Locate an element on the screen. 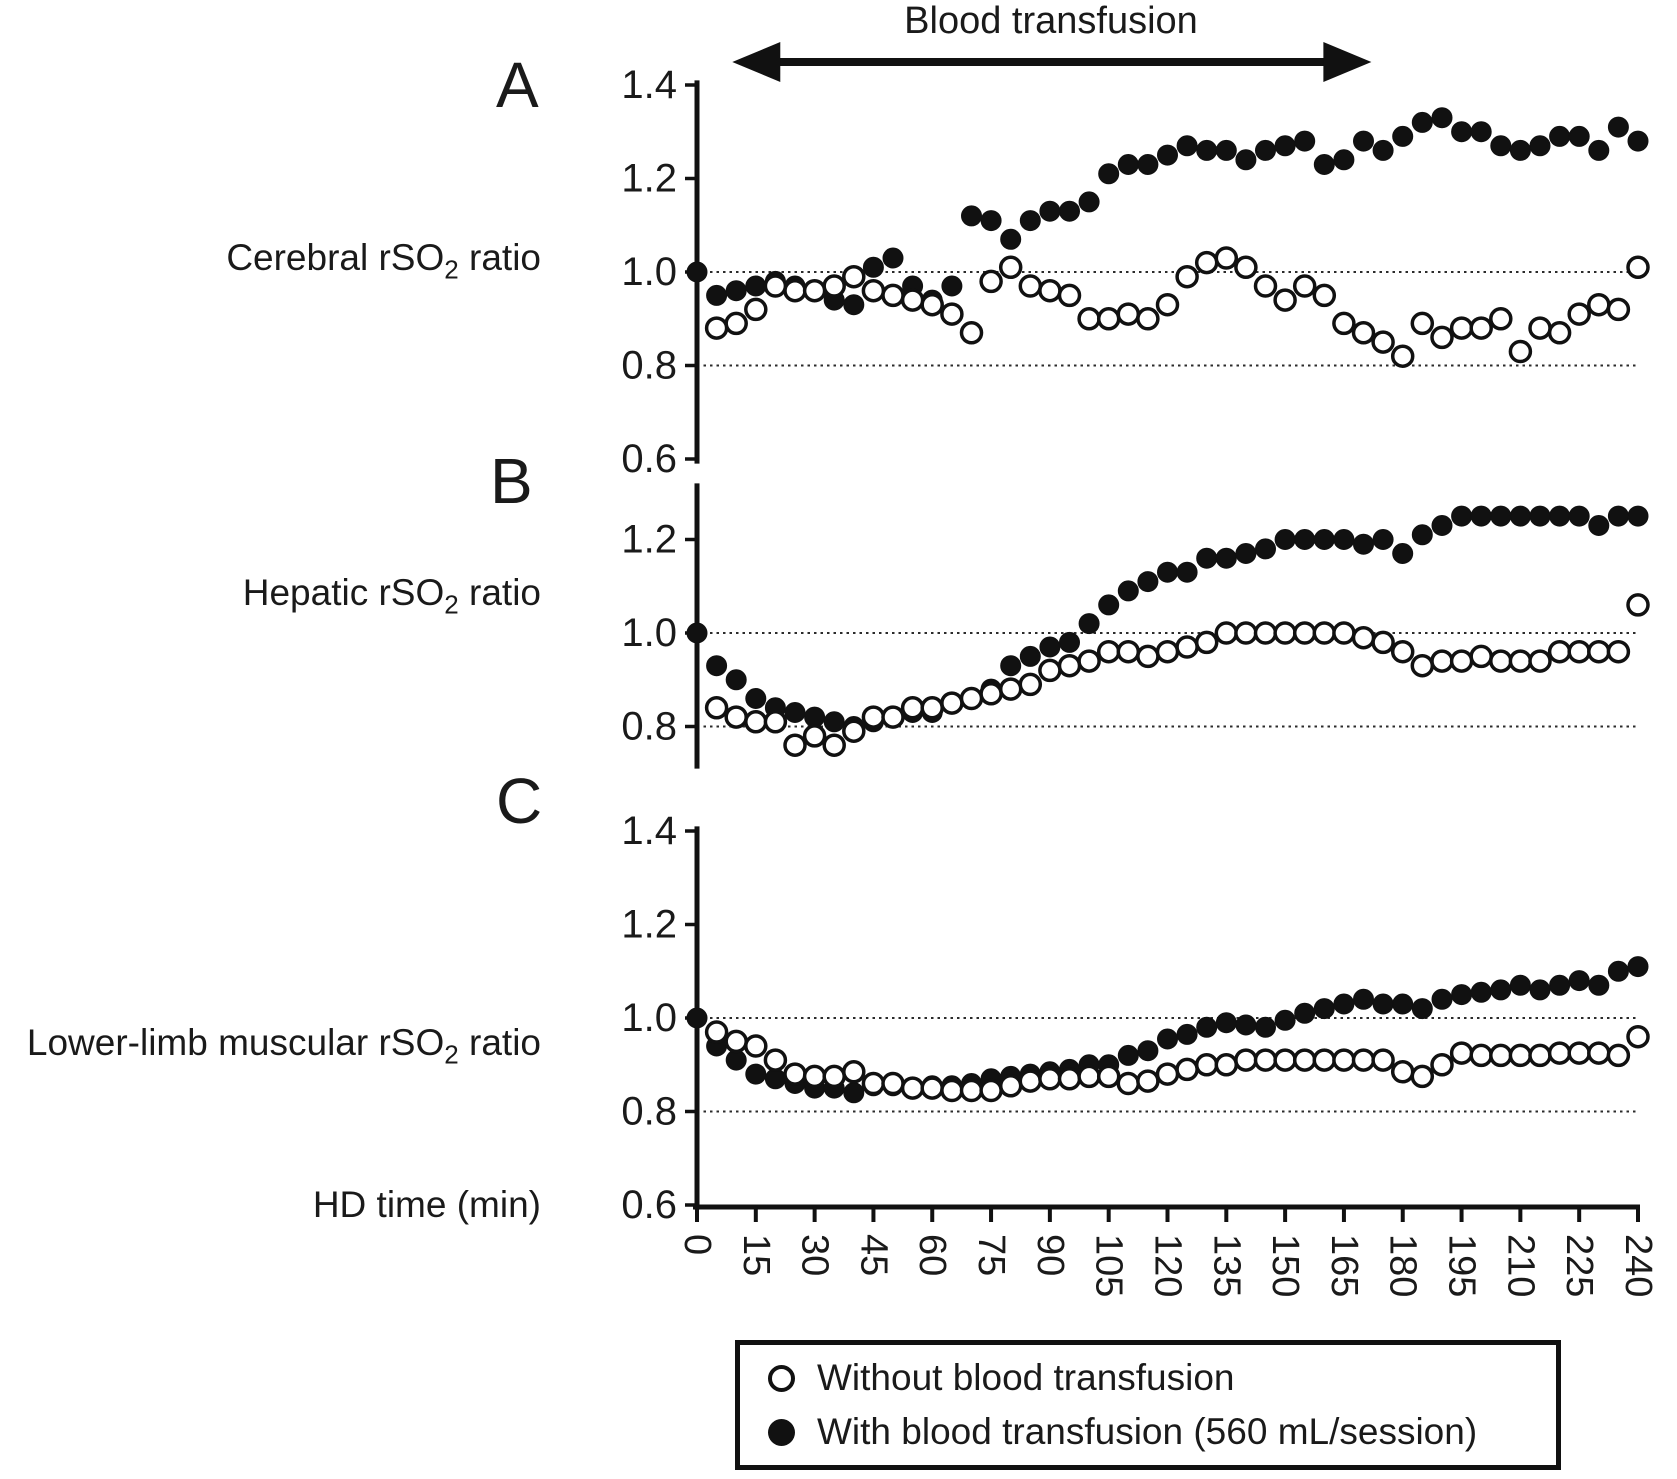 Image resolution: width=1677 pixels, height=1479 pixels. legend-label-without: Without blood transfusion is located at coordinates (1026, 1377).